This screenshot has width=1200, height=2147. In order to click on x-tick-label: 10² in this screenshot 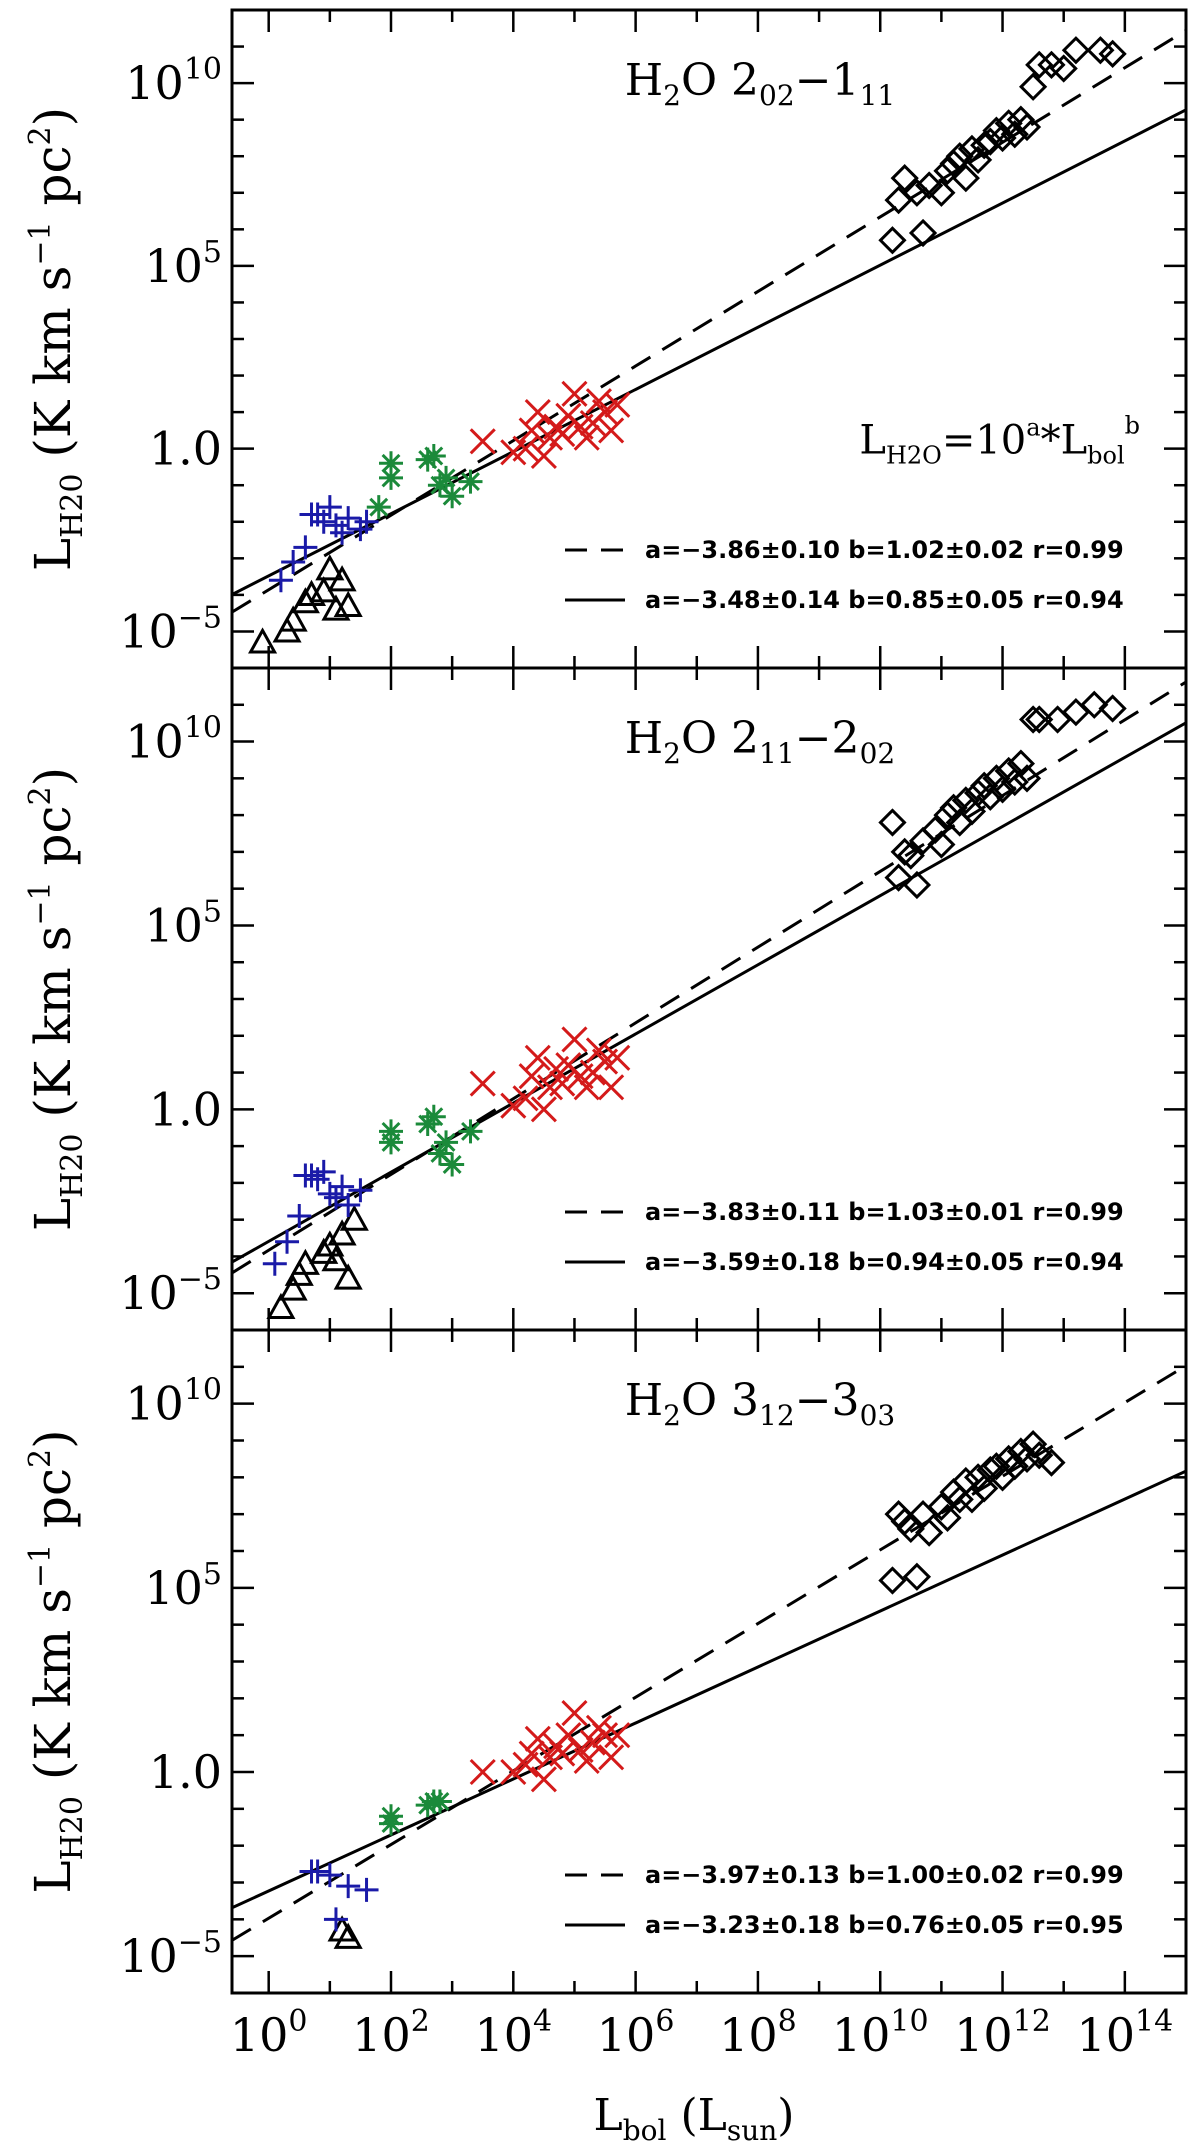, I will do `click(391, 2033)`.